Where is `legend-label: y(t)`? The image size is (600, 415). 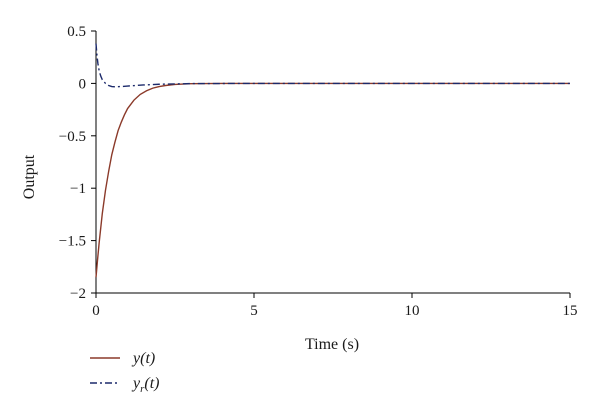
legend-label: y(t) is located at coordinates (143, 358).